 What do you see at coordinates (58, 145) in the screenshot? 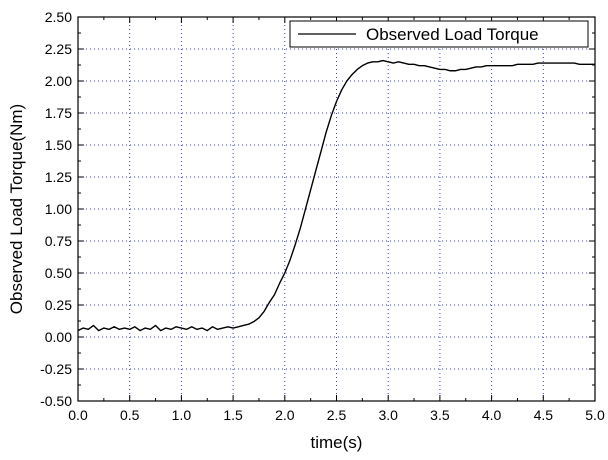
I see `y-tick-label: 1.50` at bounding box center [58, 145].